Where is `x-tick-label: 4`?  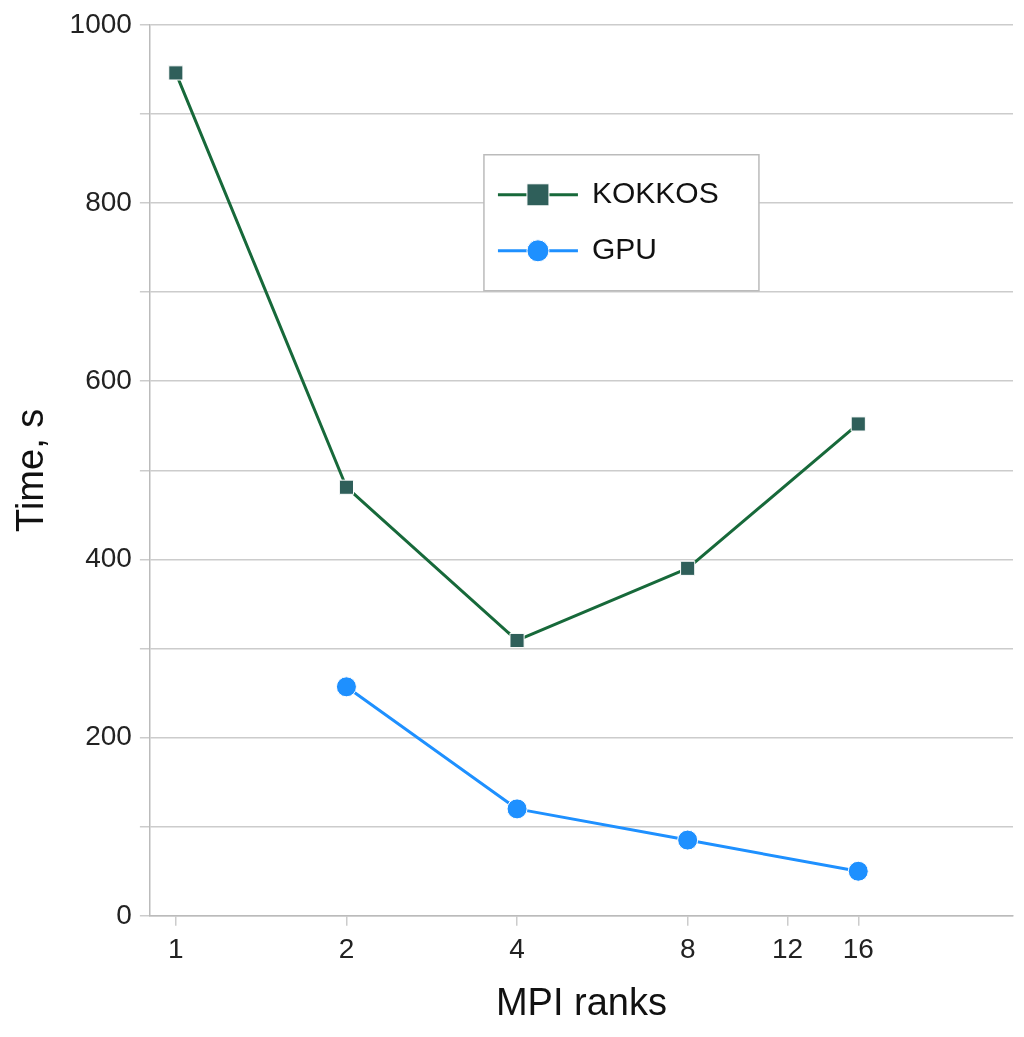
x-tick-label: 4 is located at coordinates (517, 949).